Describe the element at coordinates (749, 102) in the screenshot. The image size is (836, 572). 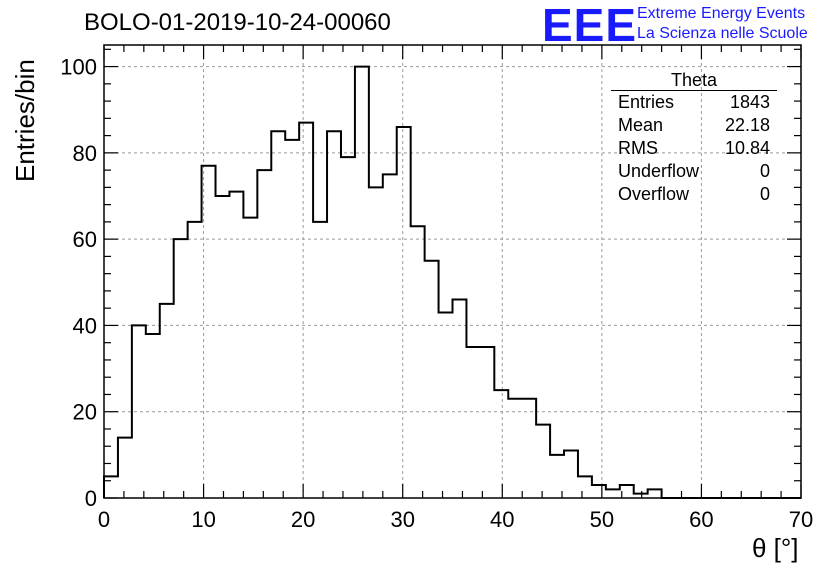
I see `stats-value: 1843` at that location.